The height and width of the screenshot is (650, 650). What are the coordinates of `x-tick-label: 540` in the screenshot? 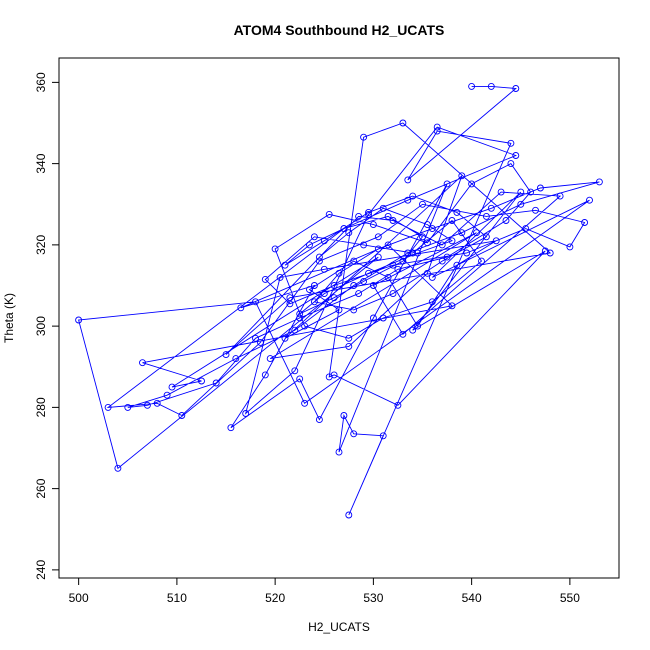 It's located at (472, 598).